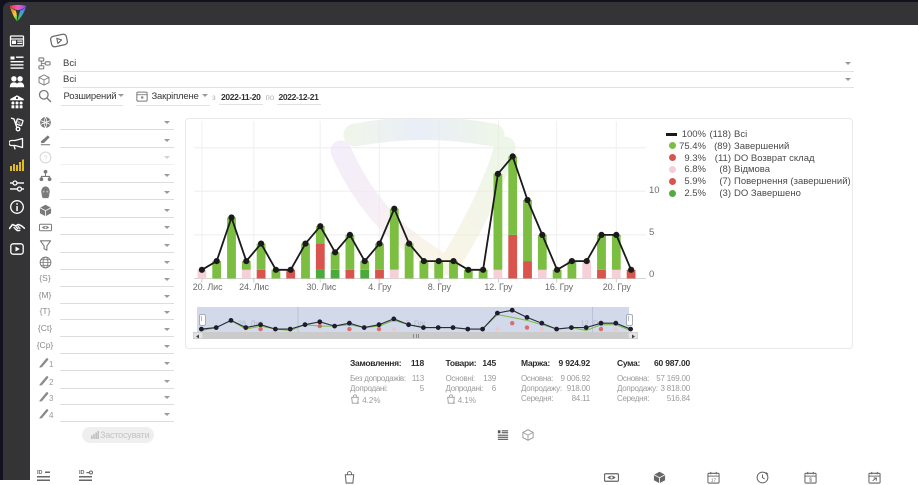 The image size is (918, 485). I want to click on svg-text: 16. Гру, so click(559, 287).